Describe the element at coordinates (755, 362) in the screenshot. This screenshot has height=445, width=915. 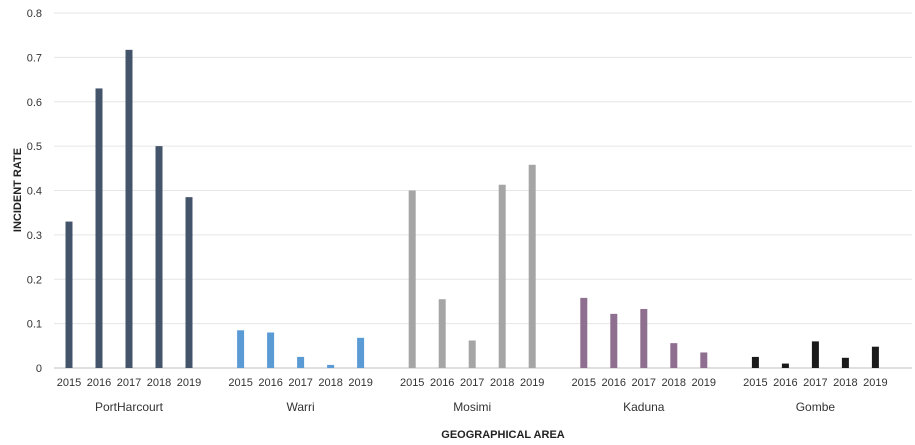
I see `bar-gombe-2015` at that location.